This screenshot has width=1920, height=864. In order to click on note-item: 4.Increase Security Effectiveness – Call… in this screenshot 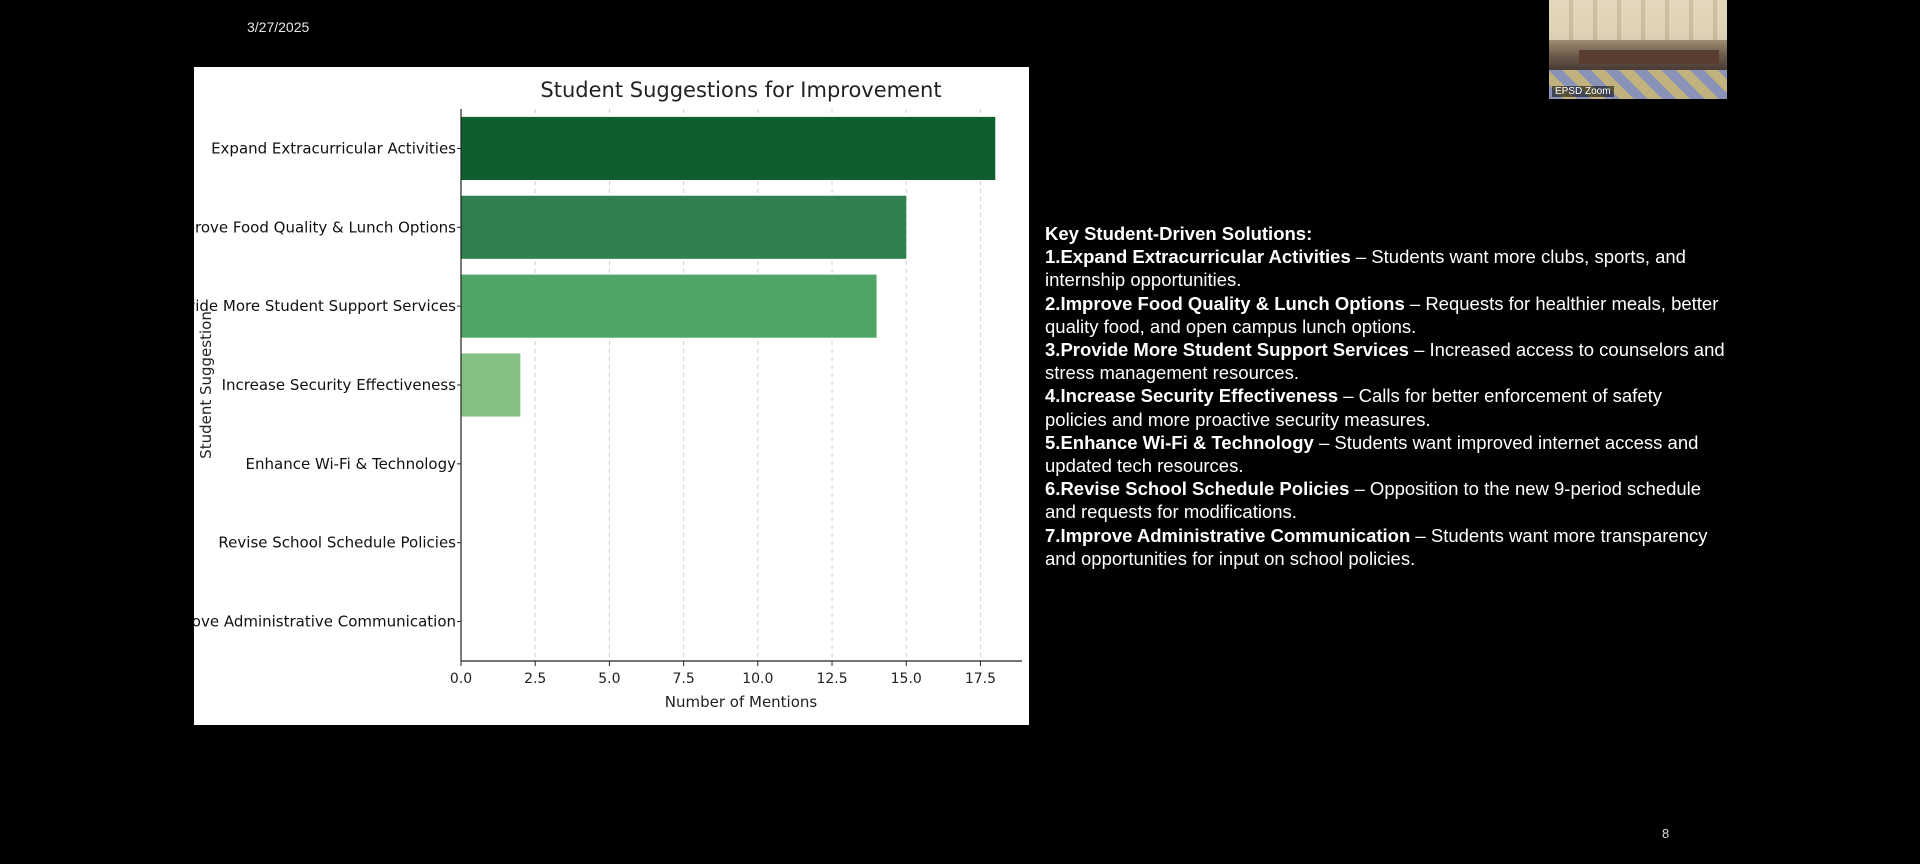, I will do `click(1385, 407)`.